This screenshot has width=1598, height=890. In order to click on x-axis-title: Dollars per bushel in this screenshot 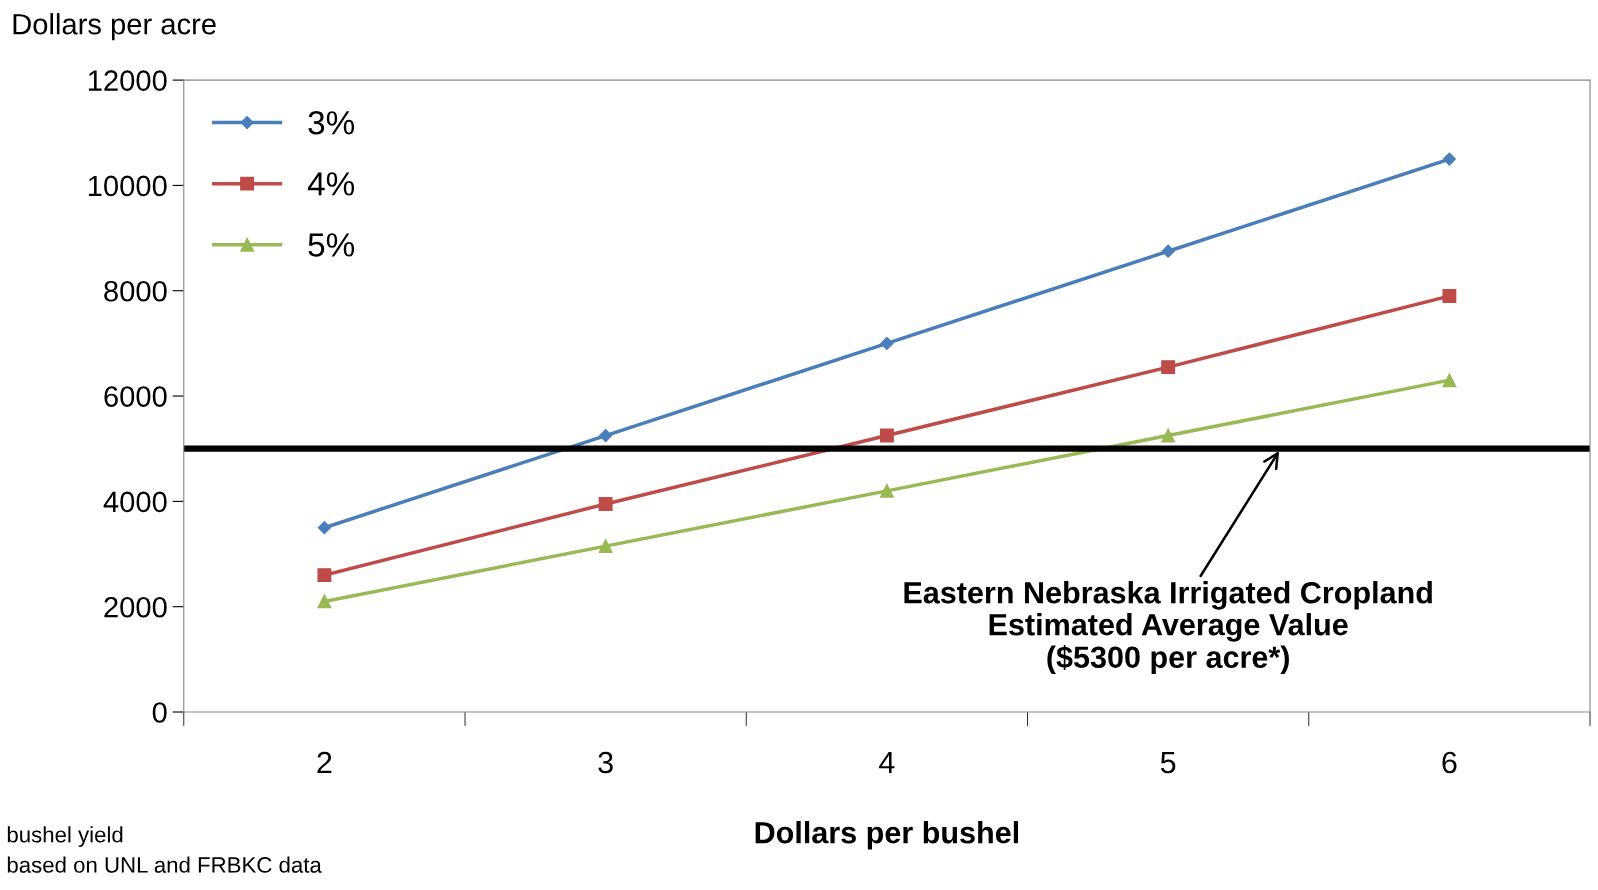, I will do `click(887, 835)`.